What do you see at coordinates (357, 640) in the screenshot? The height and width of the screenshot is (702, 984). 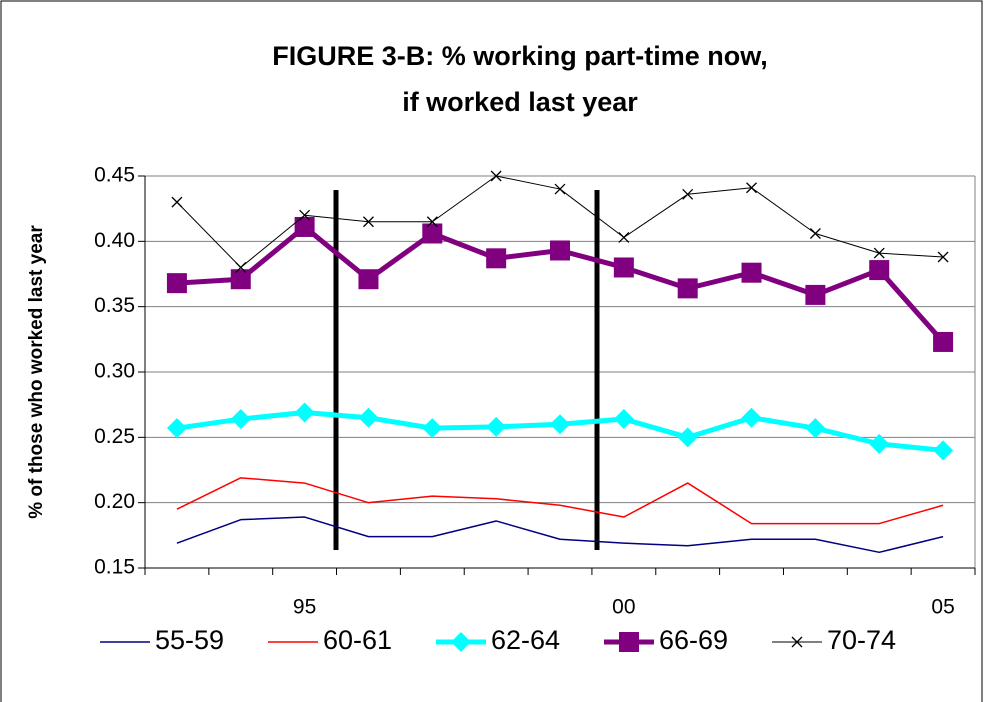 I see `legend-label: 60-61` at bounding box center [357, 640].